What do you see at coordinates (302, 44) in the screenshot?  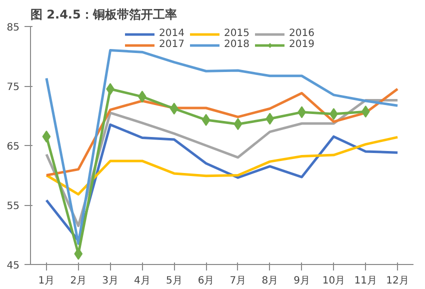 I see `legend-label: 2019` at bounding box center [302, 44].